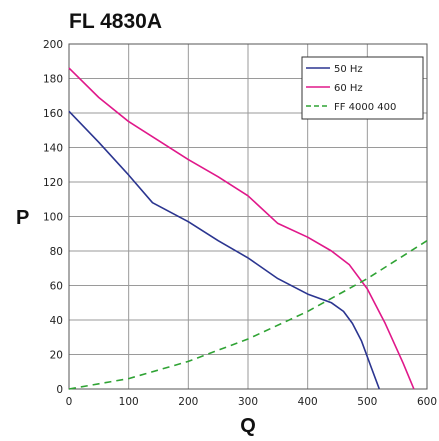  What do you see at coordinates (59, 390) in the screenshot?
I see `y-tick-label: 0` at bounding box center [59, 390].